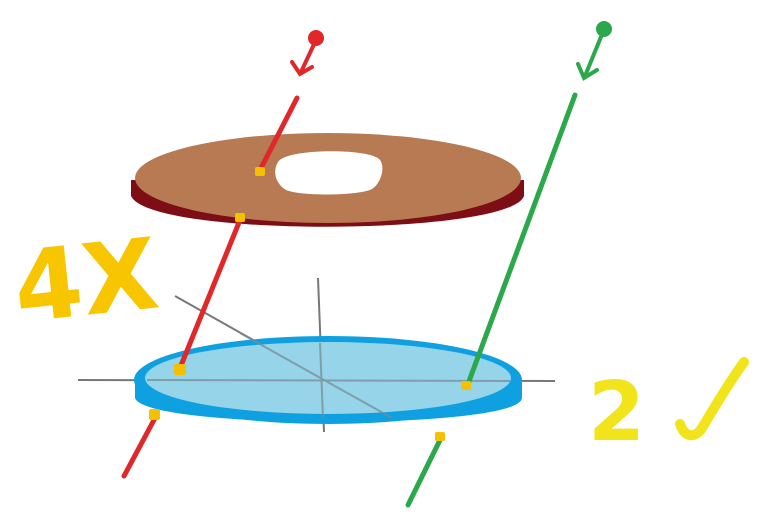  Describe the element at coordinates (316, 38) in the screenshot. I see `red-ray-origin-dot` at that location.